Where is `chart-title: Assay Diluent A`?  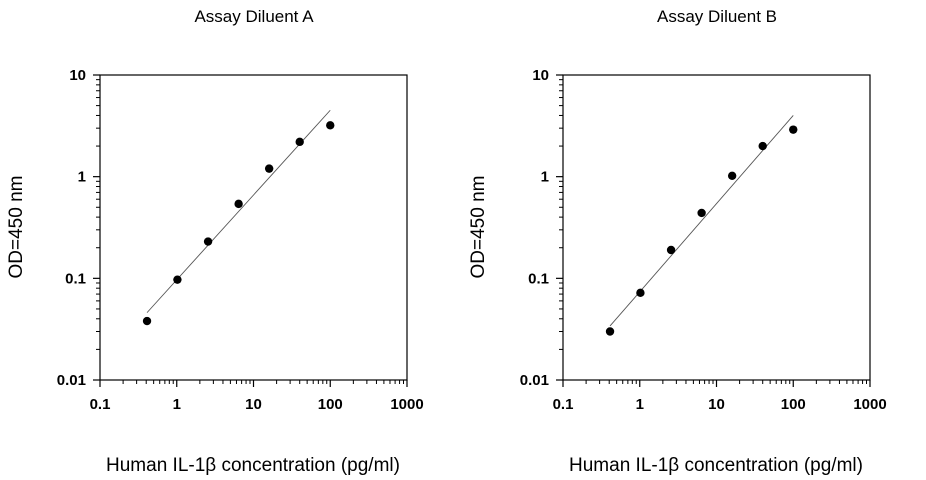
chart-title: Assay Diluent A is located at coordinates (254, 16).